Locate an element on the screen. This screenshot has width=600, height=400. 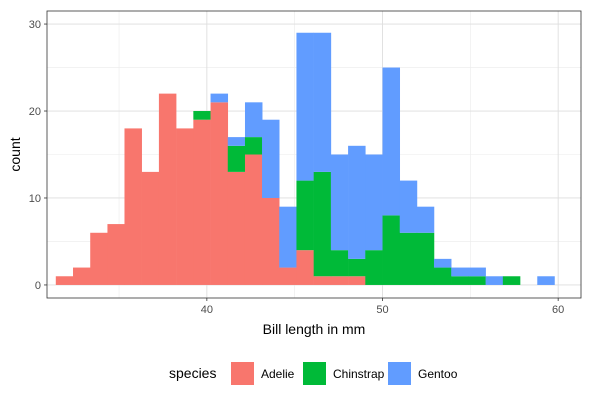
legend-key-adelie is located at coordinates (242, 373).